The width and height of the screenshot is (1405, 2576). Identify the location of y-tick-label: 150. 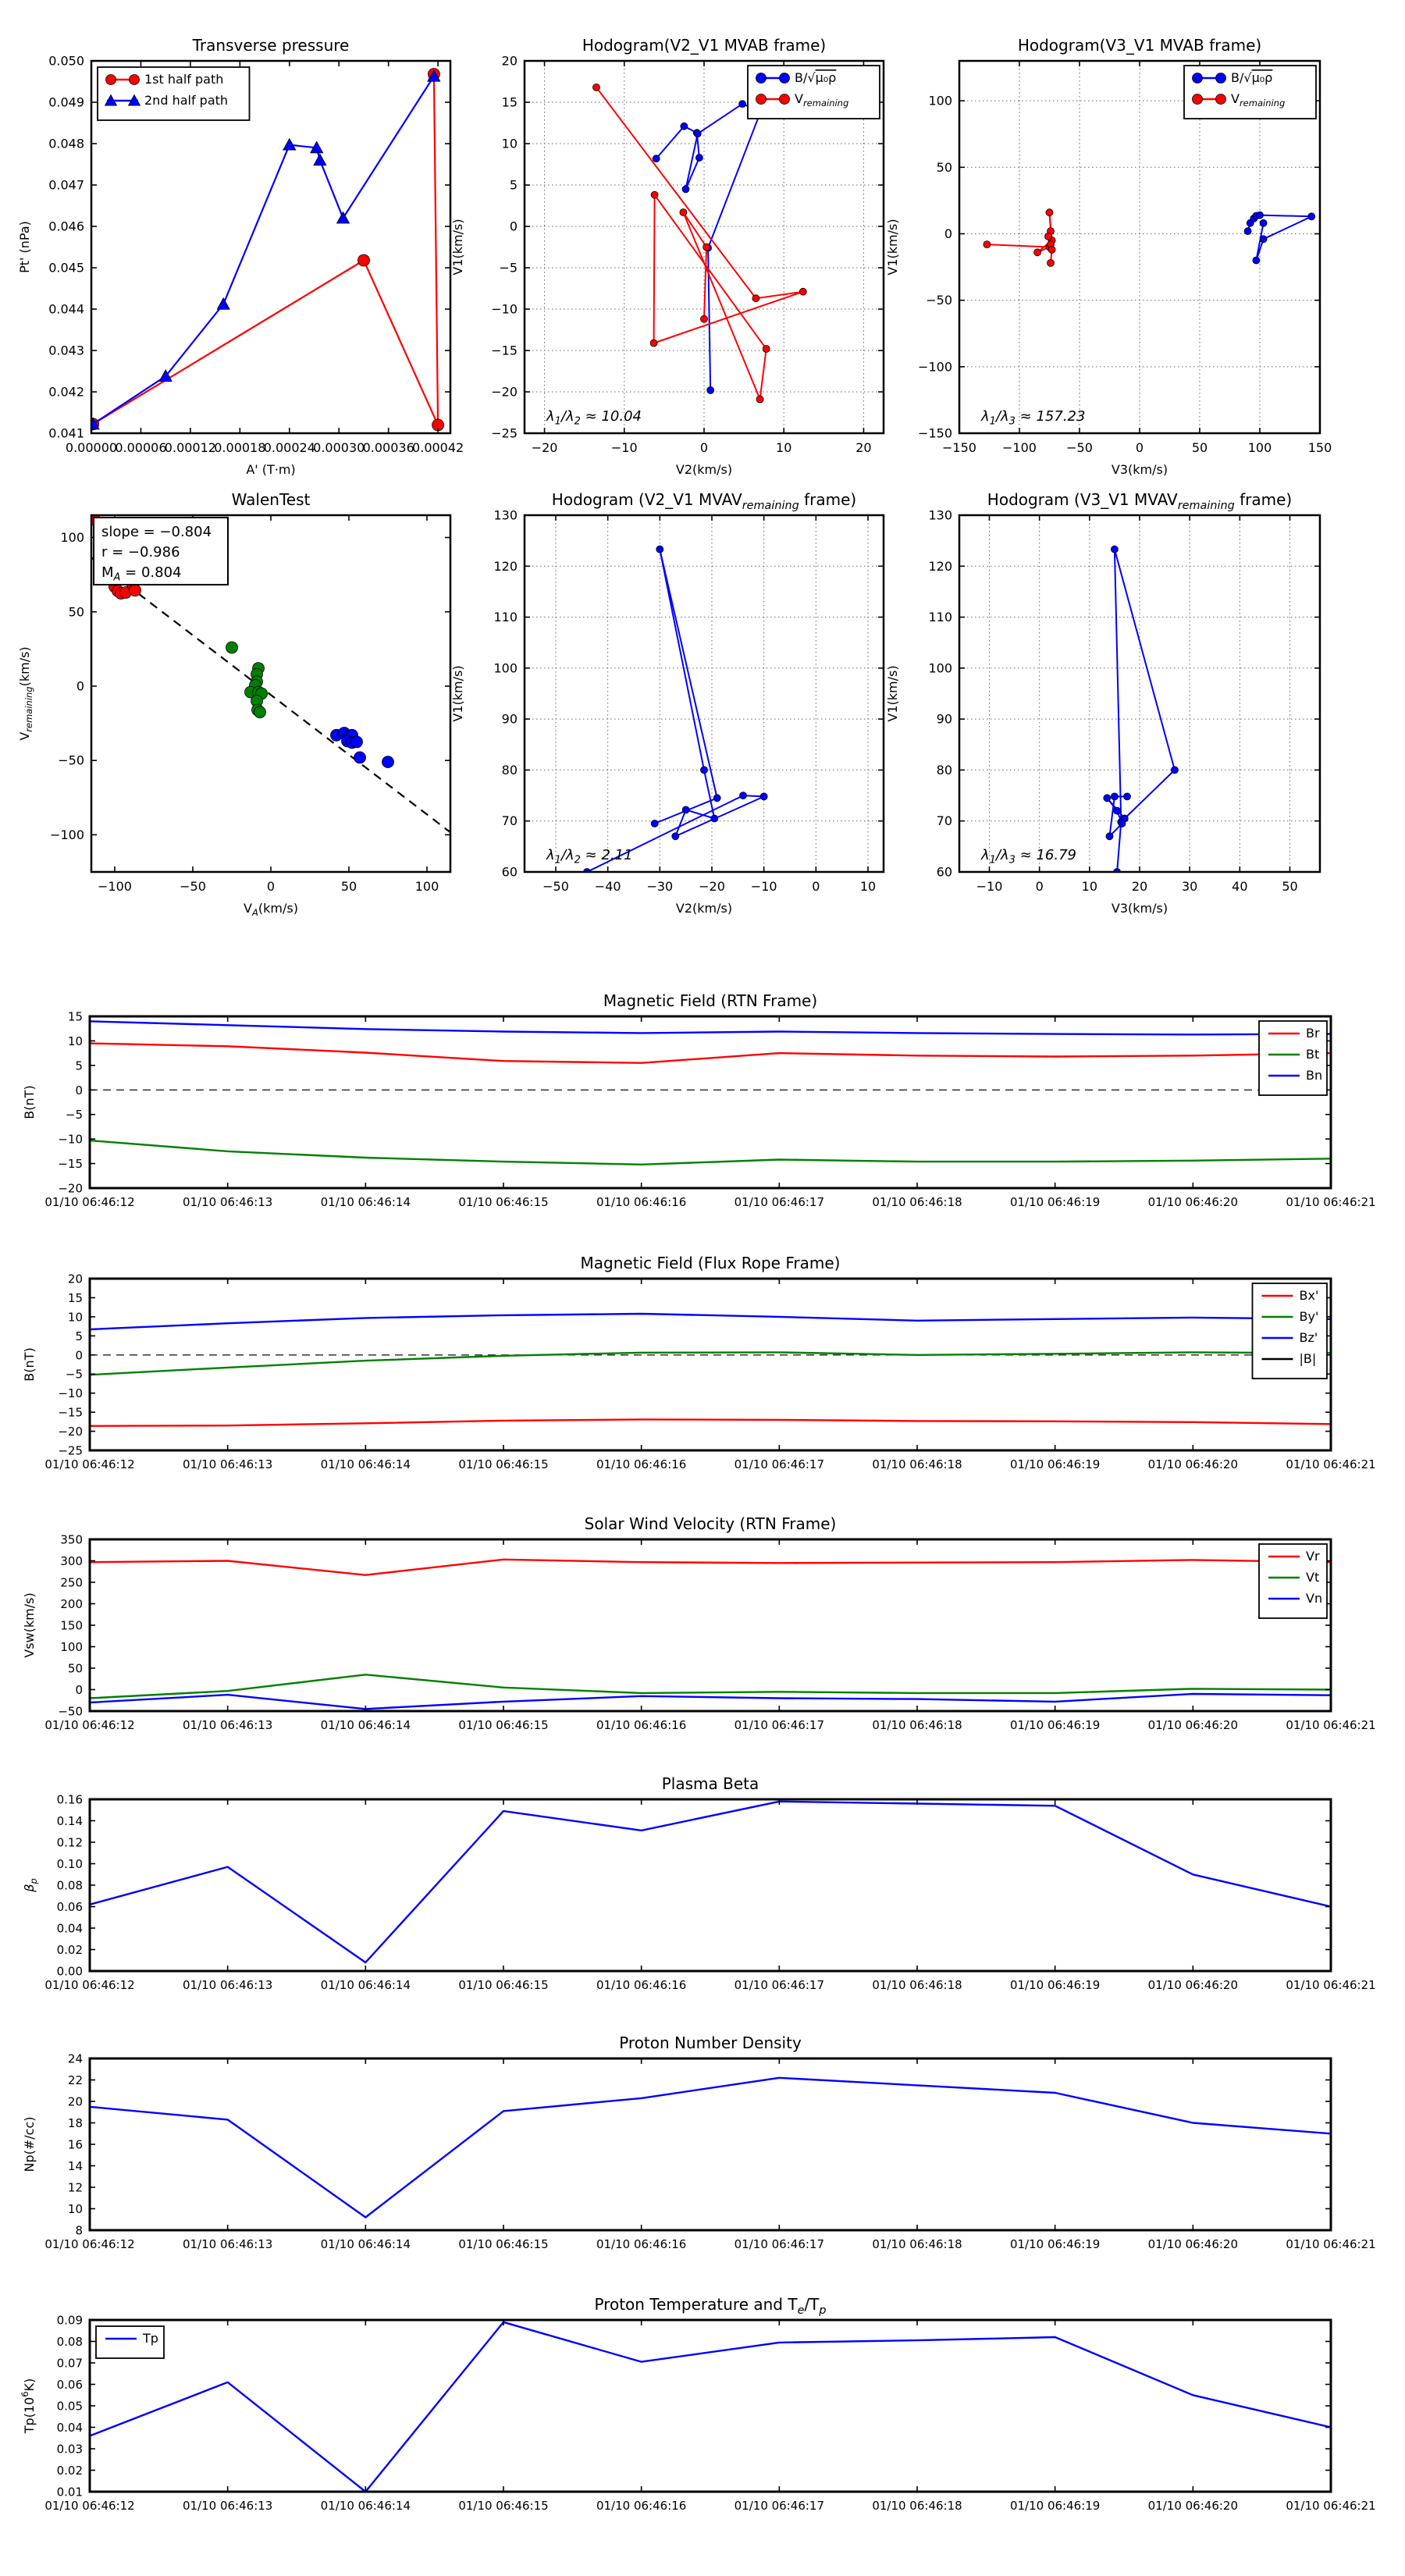
(72, 1626).